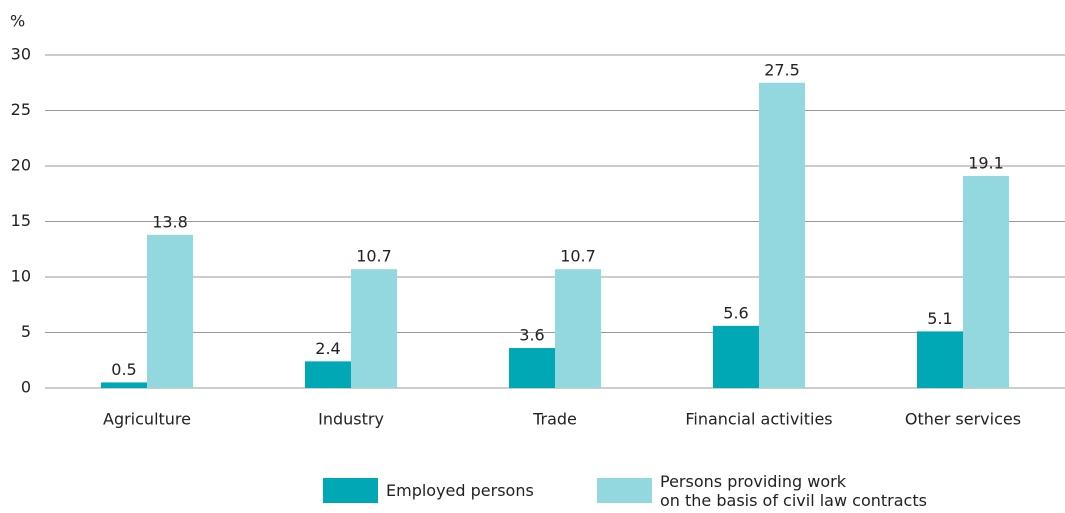 This screenshot has width=1065, height=513. I want to click on x-tick-label: Agriculture, so click(147, 419).